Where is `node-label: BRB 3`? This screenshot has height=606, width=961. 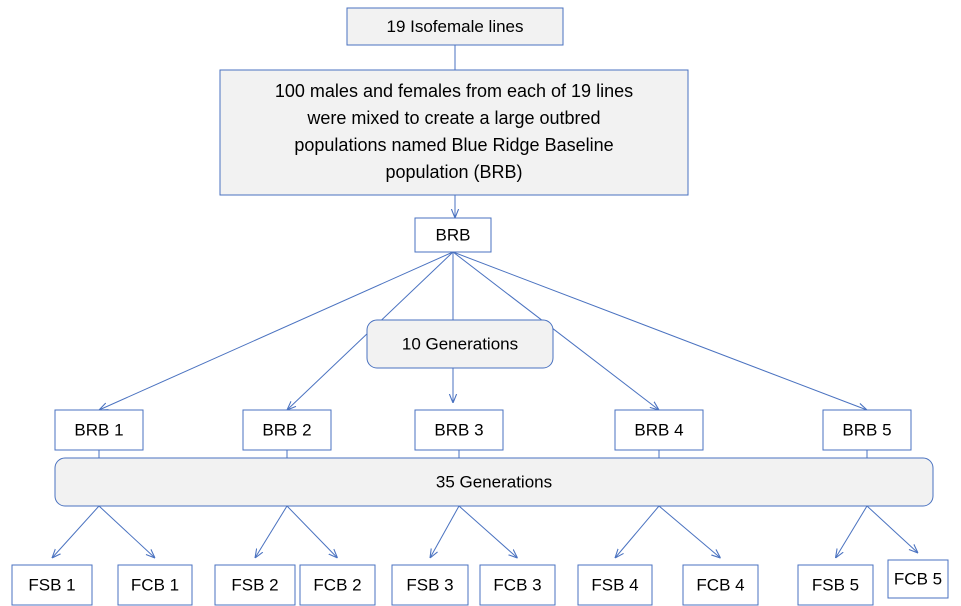 node-label: BRB 3 is located at coordinates (458, 429).